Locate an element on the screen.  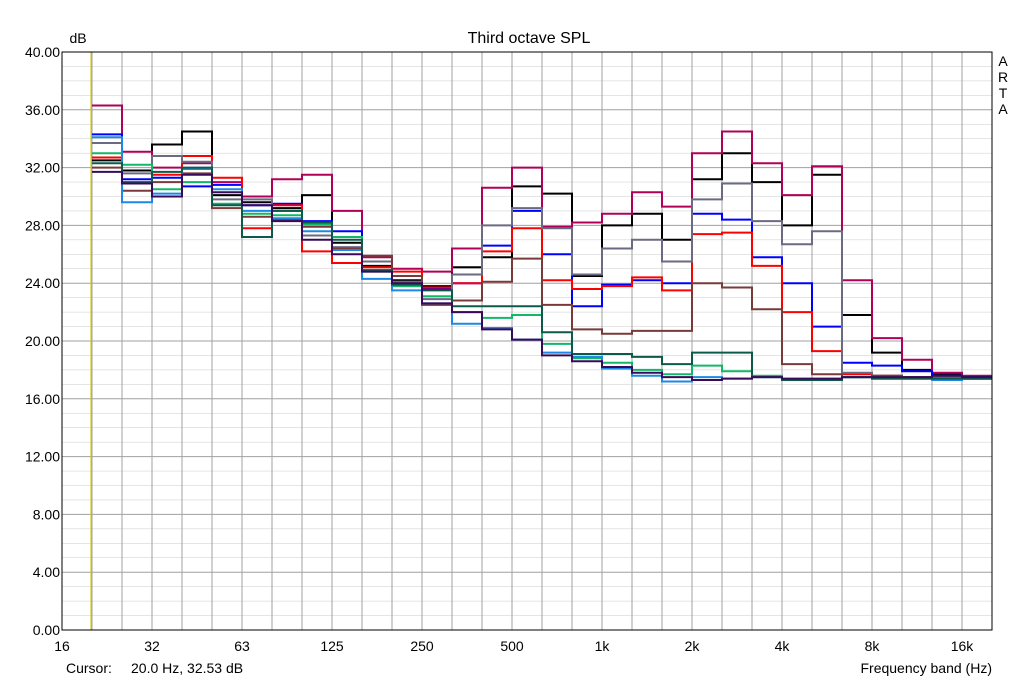
x-tick-label: 2k is located at coordinates (693, 646).